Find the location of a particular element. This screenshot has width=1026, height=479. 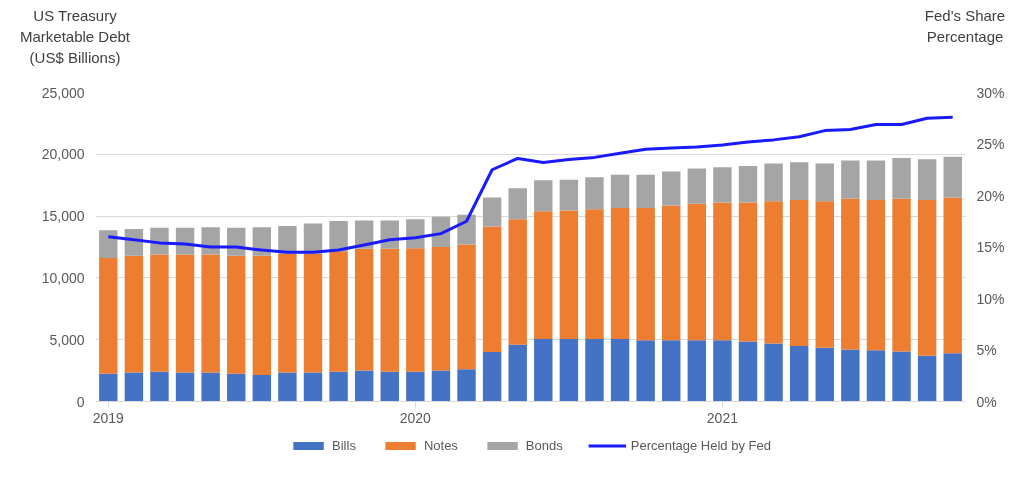

x-tick-label: 2019 is located at coordinates (108, 417).